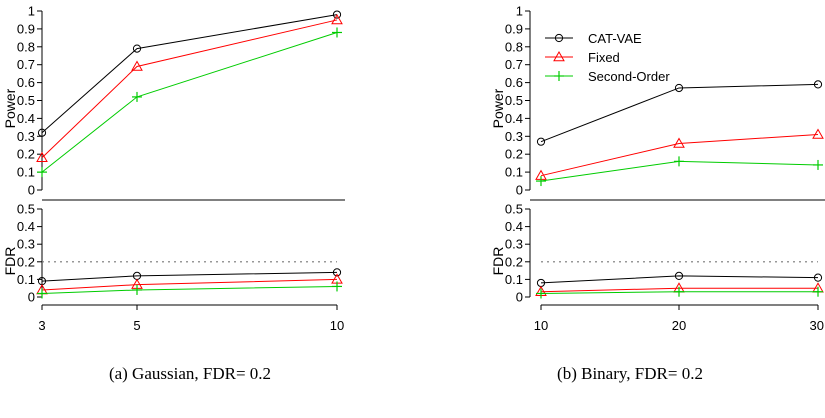  I want to click on binary-power-ytick-label-2: 0.2, so click(514, 154).